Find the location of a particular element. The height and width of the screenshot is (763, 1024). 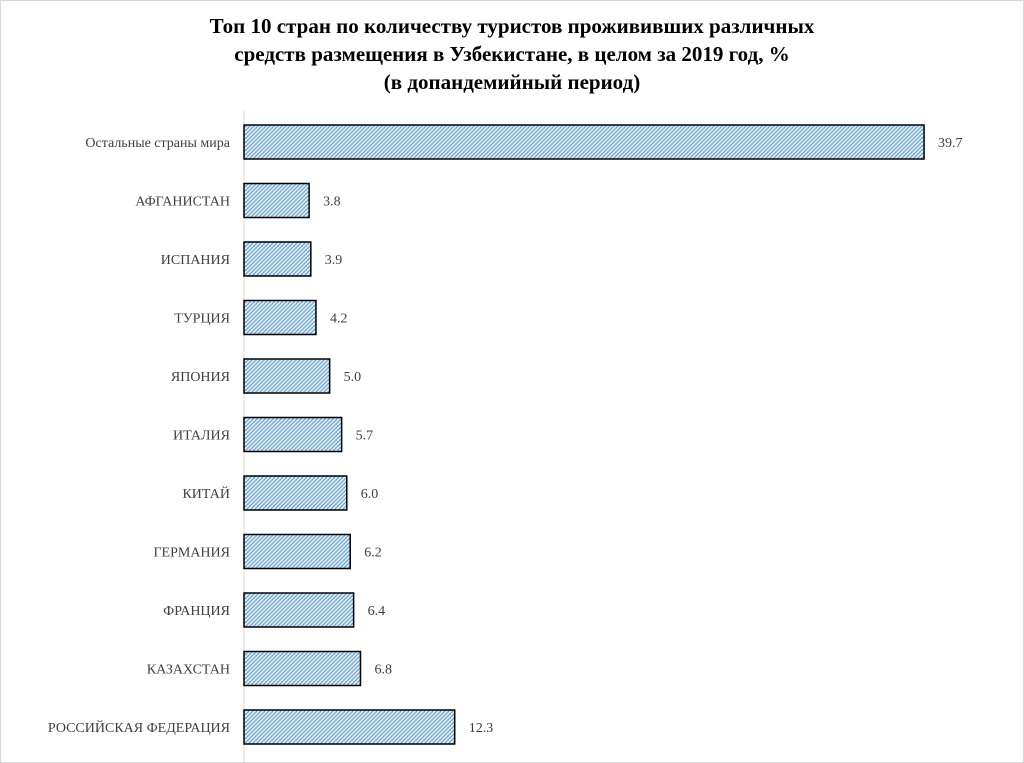

category-label: ИТАЛИЯ is located at coordinates (201, 436).